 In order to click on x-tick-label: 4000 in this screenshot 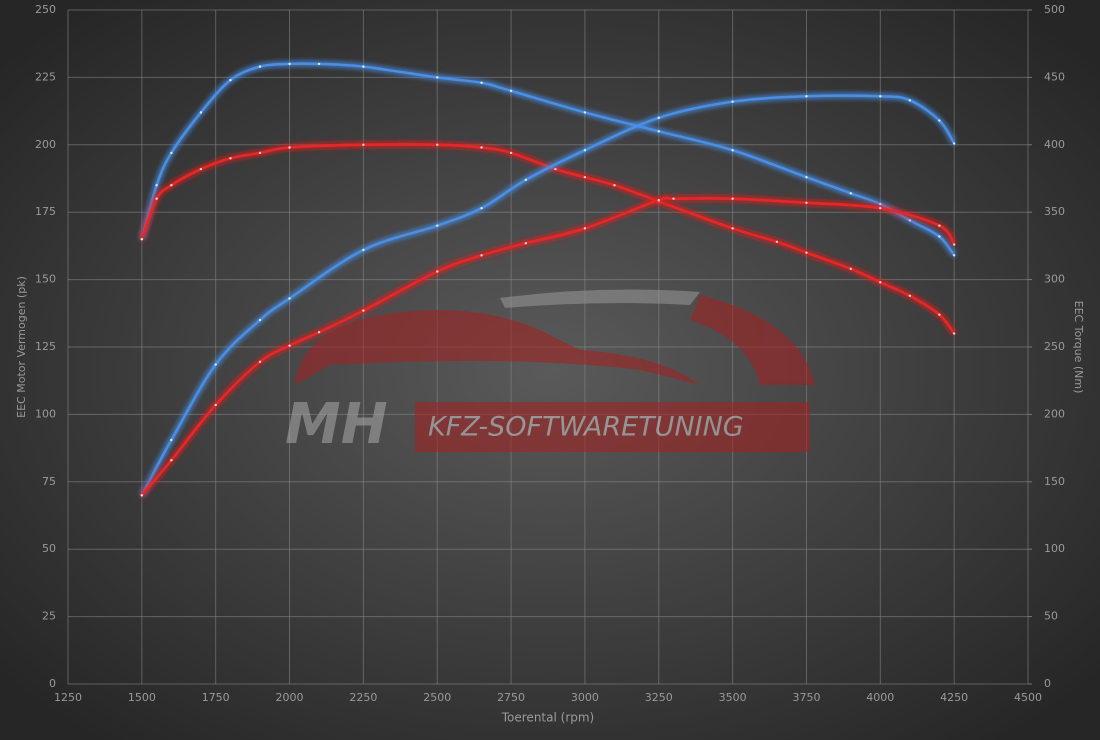, I will do `click(880, 697)`.